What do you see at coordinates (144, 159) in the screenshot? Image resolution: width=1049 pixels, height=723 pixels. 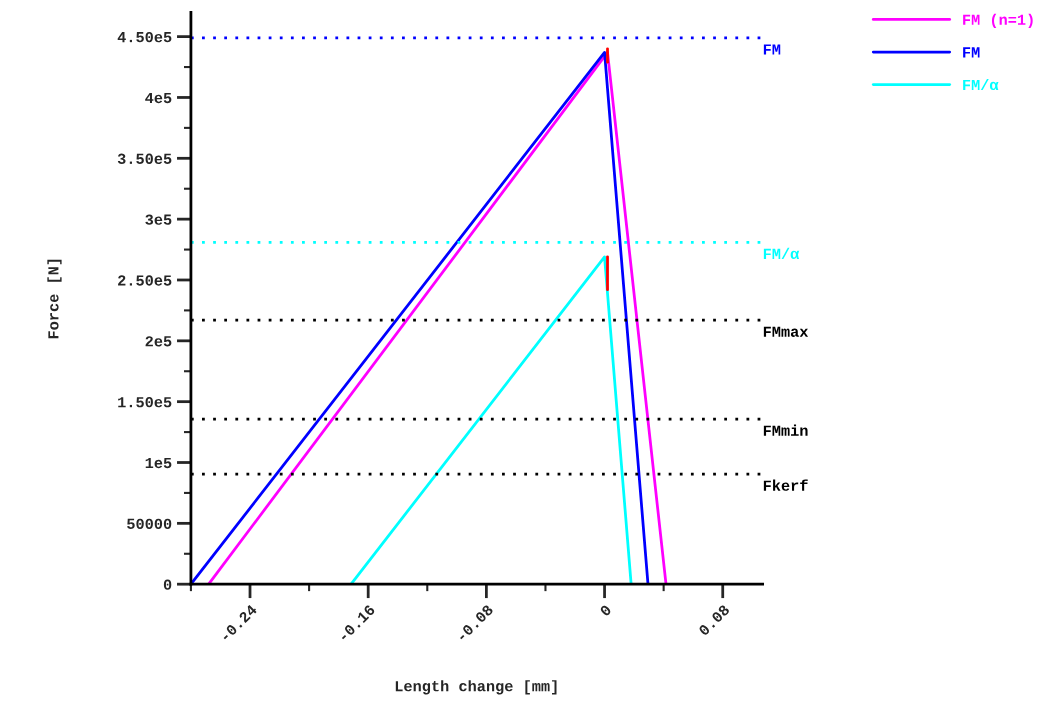 I see `y-tick-label: 3.50e5` at bounding box center [144, 159].